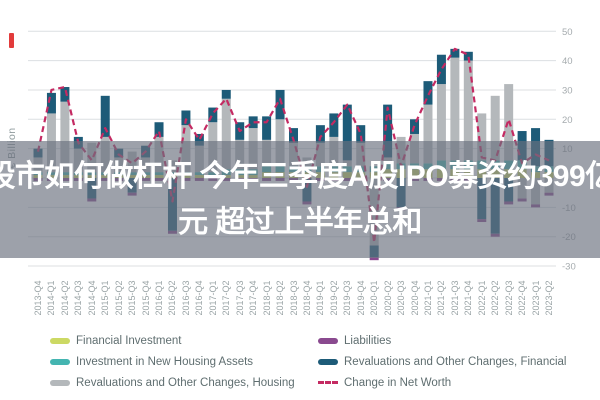  I want to click on legend-dashed-line-swatch, so click(328, 382).